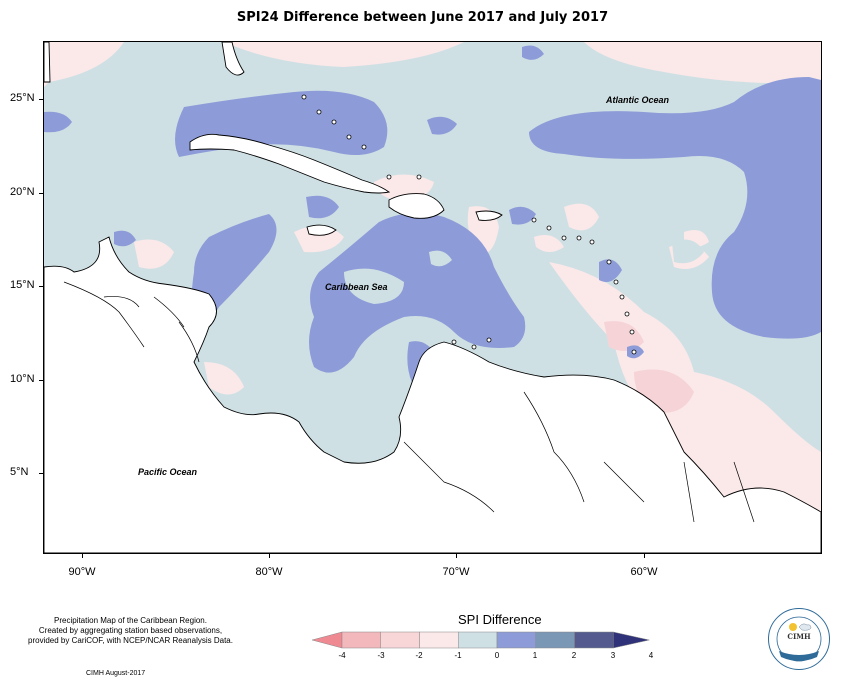  I want to click on legend-tick-label: -2, so click(419, 655).